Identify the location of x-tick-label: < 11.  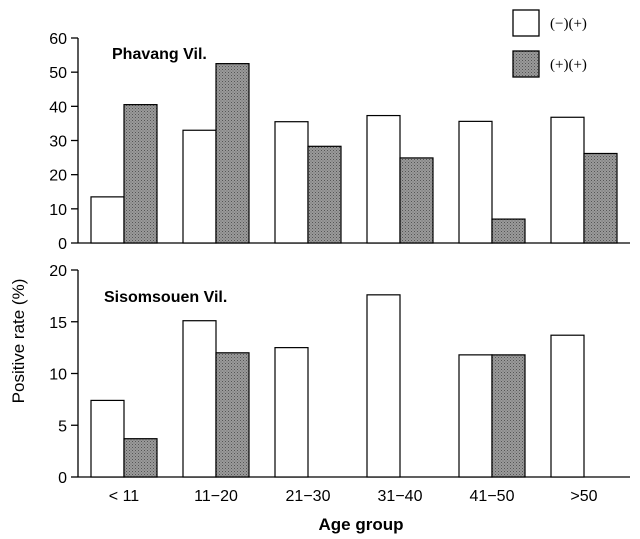
(124, 496).